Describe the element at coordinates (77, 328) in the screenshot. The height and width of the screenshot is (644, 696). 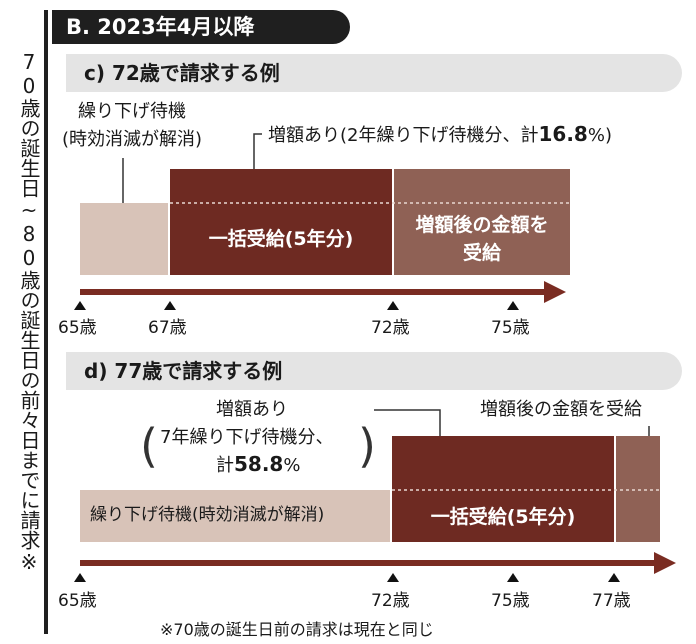
I see `c-tick-65: 65歳` at that location.